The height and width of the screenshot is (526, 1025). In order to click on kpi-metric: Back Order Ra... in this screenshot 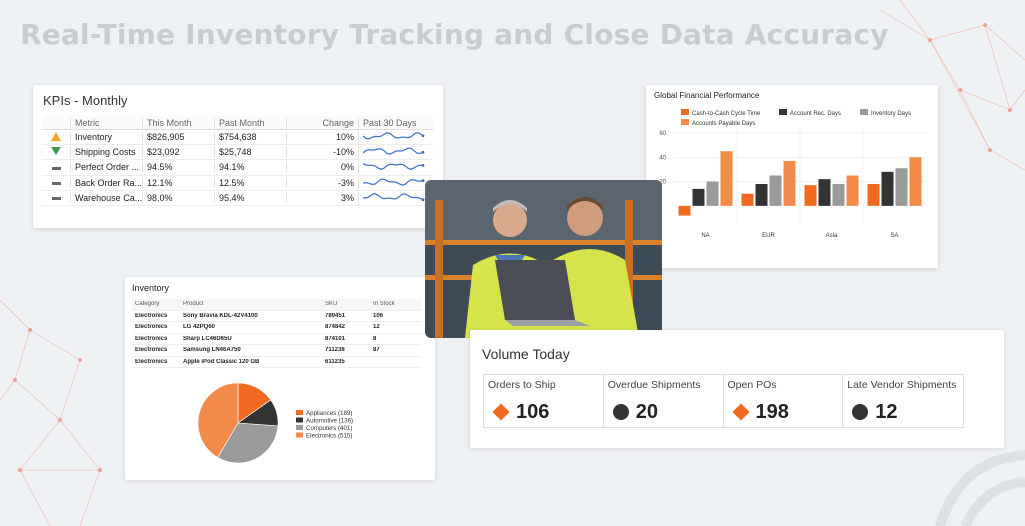, I will do `click(106, 182)`.